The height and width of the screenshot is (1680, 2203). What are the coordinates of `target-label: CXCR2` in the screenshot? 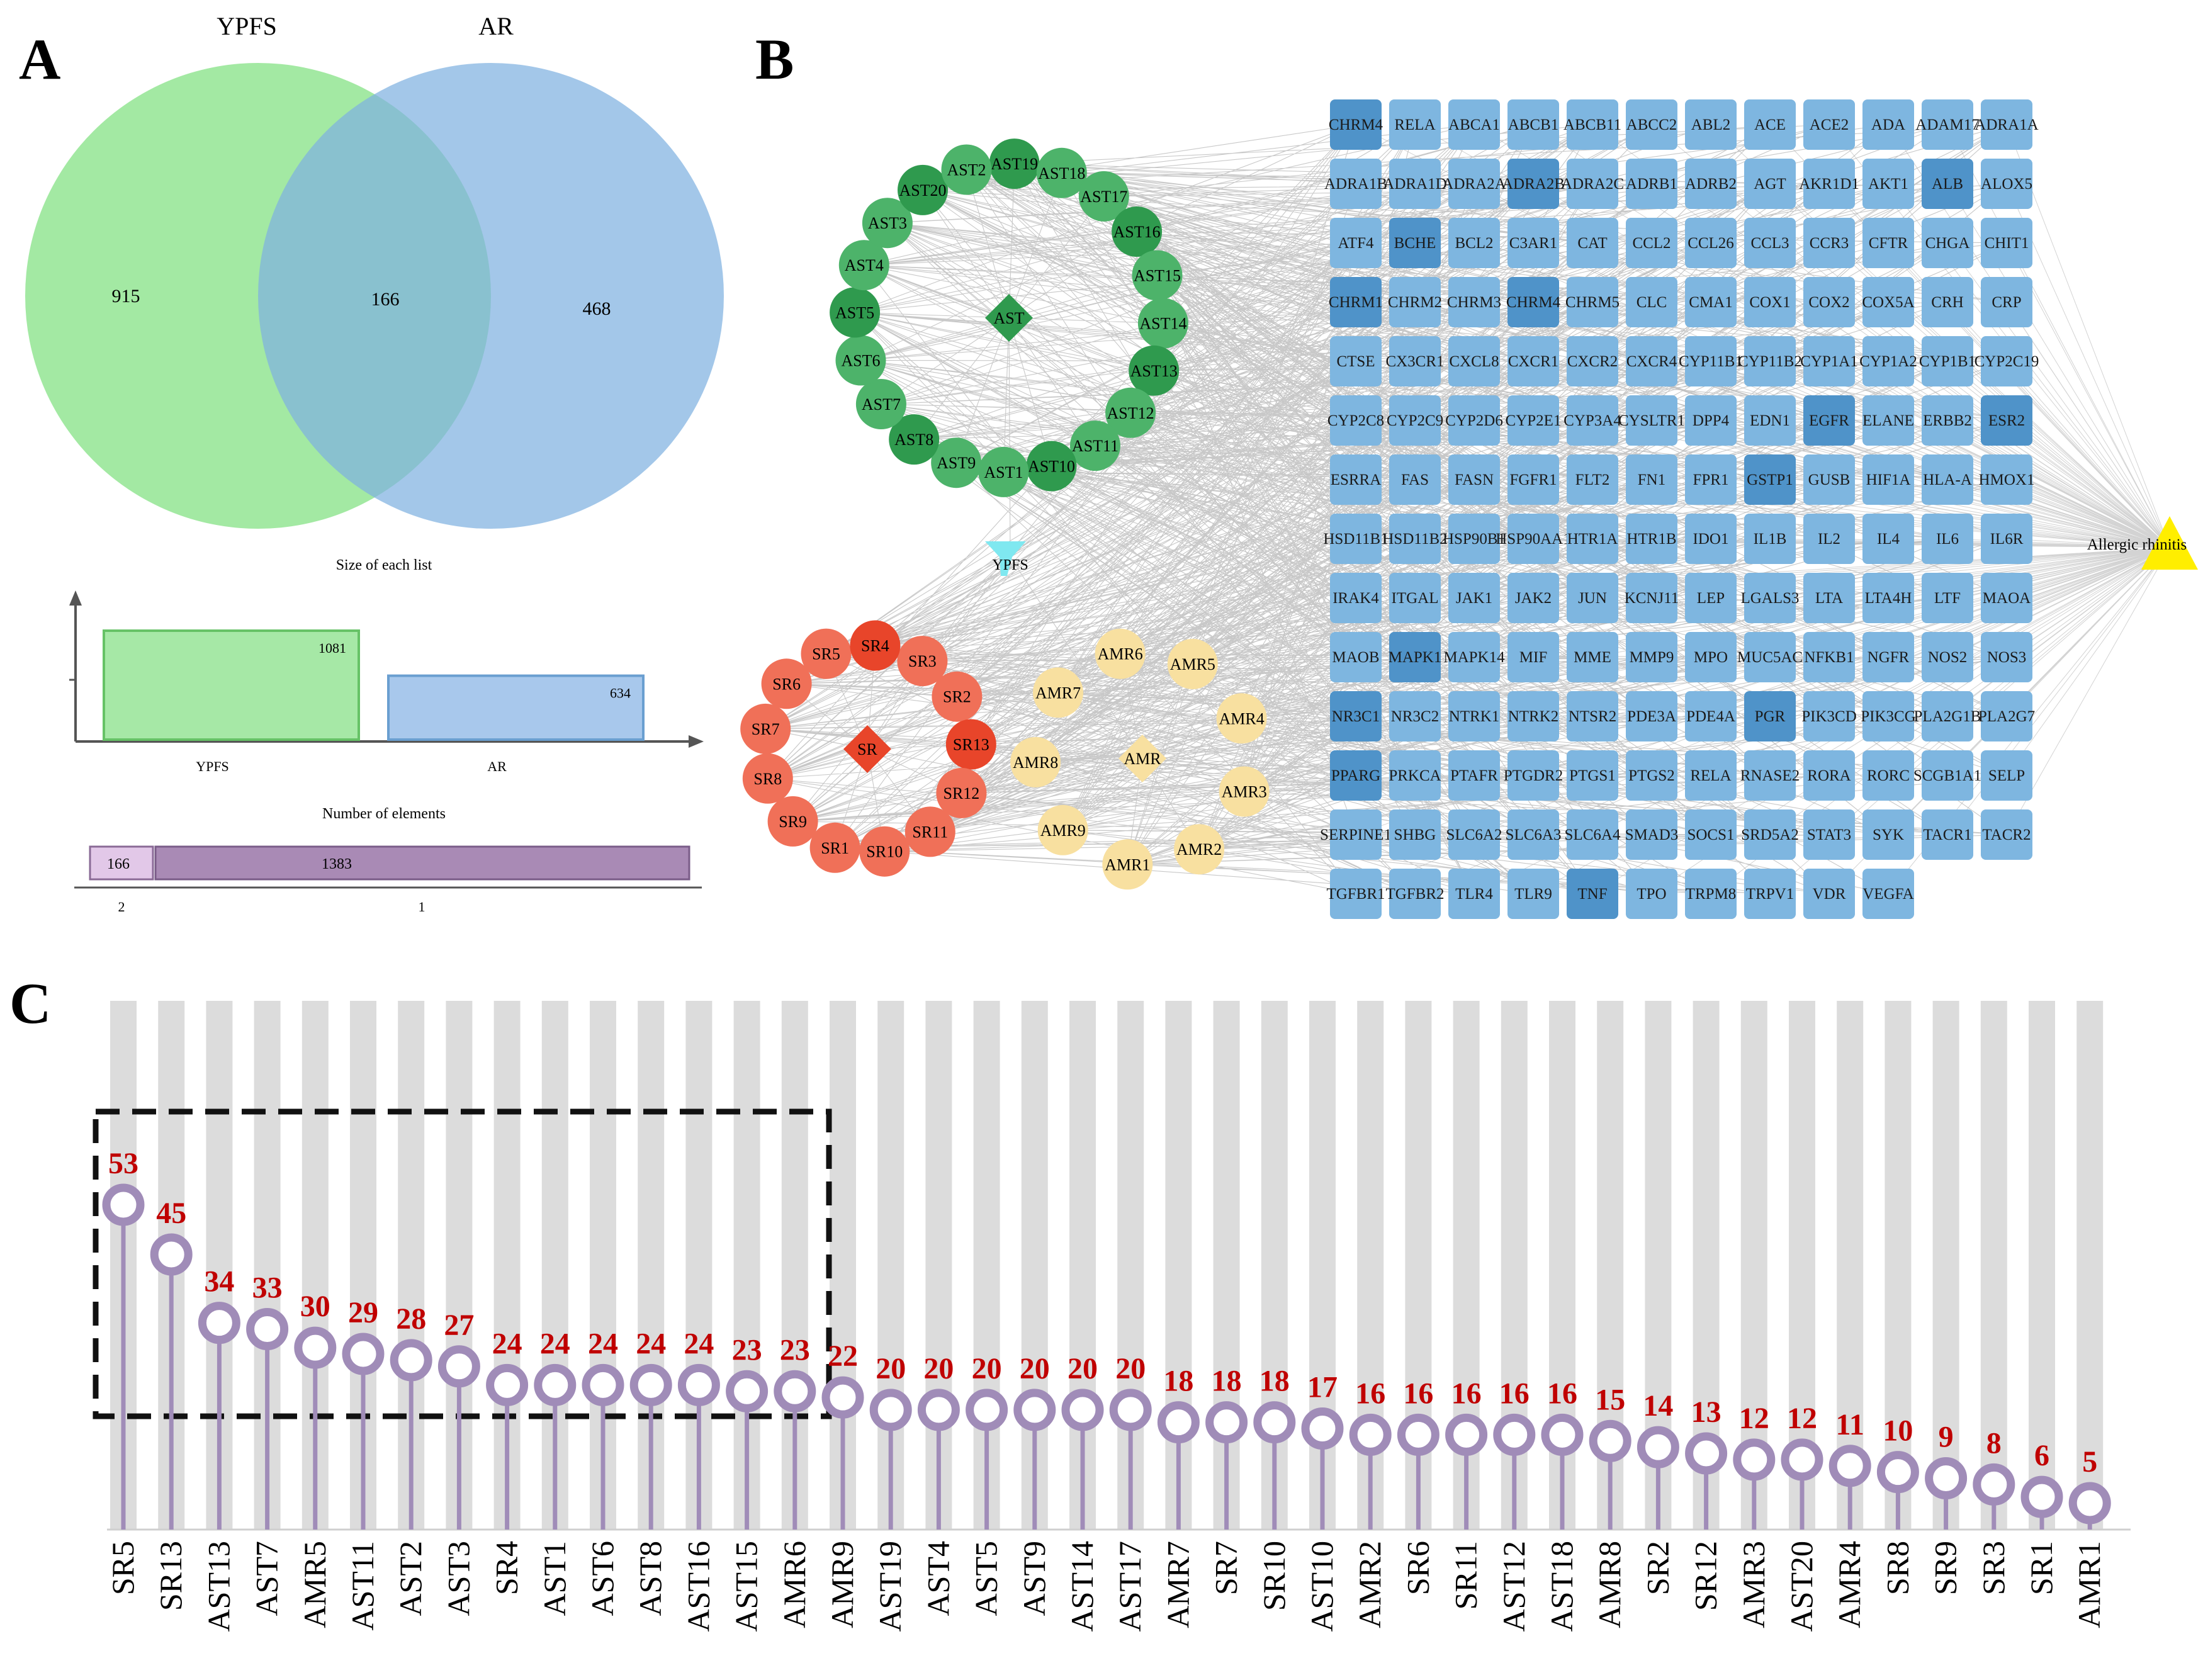 It's located at (1592, 361).